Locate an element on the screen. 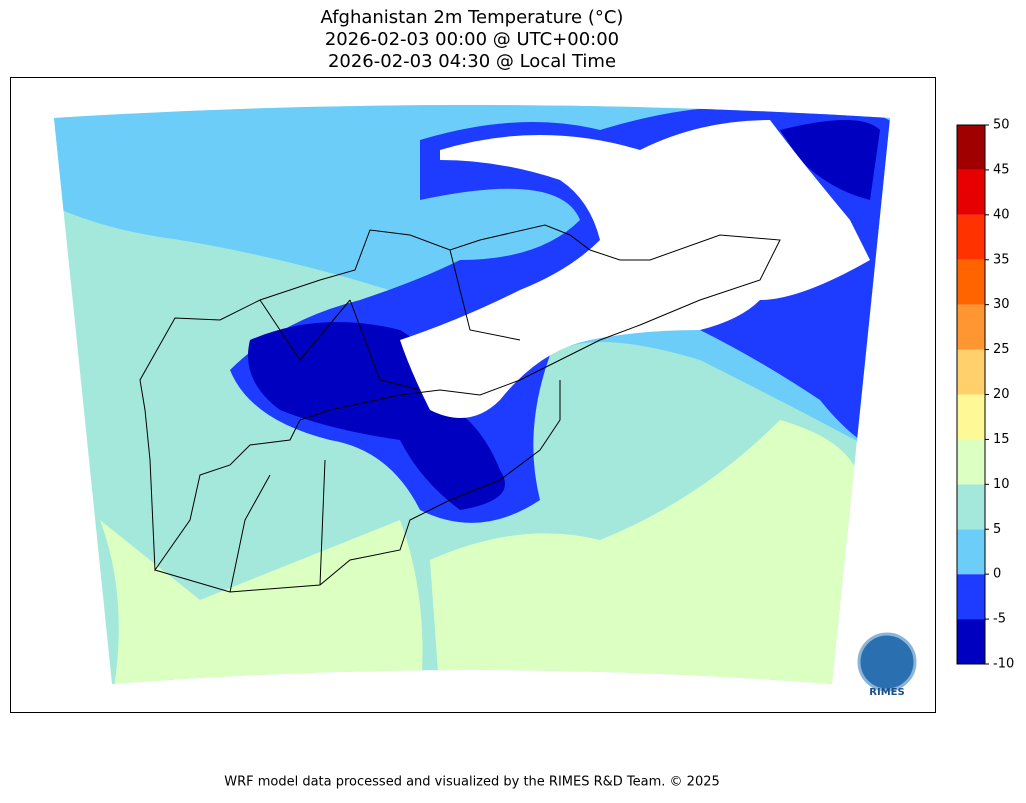 Image resolution: width=1026 pixels, height=803 pixels. colorbar-tick-label: -10 is located at coordinates (1003, 664).